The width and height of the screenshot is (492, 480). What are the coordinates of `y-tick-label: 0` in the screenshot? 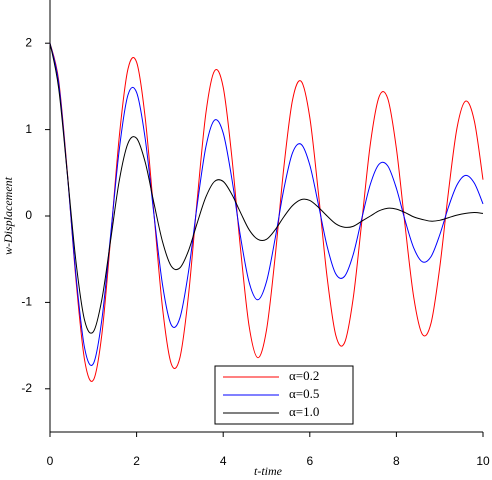 It's located at (28, 215).